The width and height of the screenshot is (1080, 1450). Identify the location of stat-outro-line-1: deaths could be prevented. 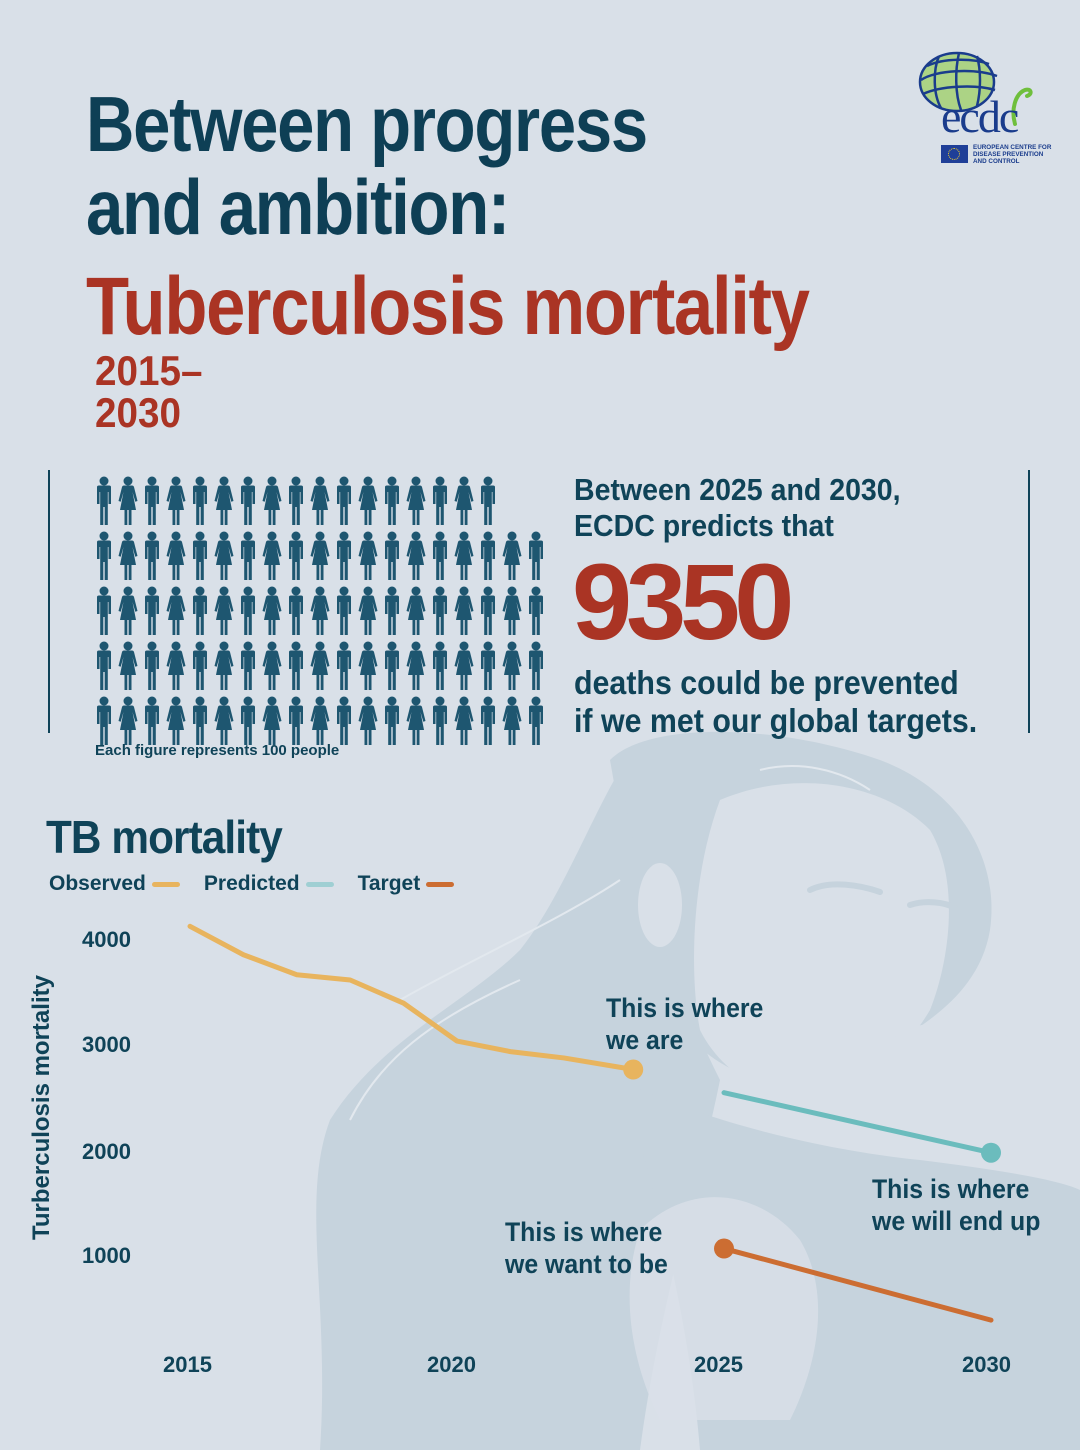
(766, 682).